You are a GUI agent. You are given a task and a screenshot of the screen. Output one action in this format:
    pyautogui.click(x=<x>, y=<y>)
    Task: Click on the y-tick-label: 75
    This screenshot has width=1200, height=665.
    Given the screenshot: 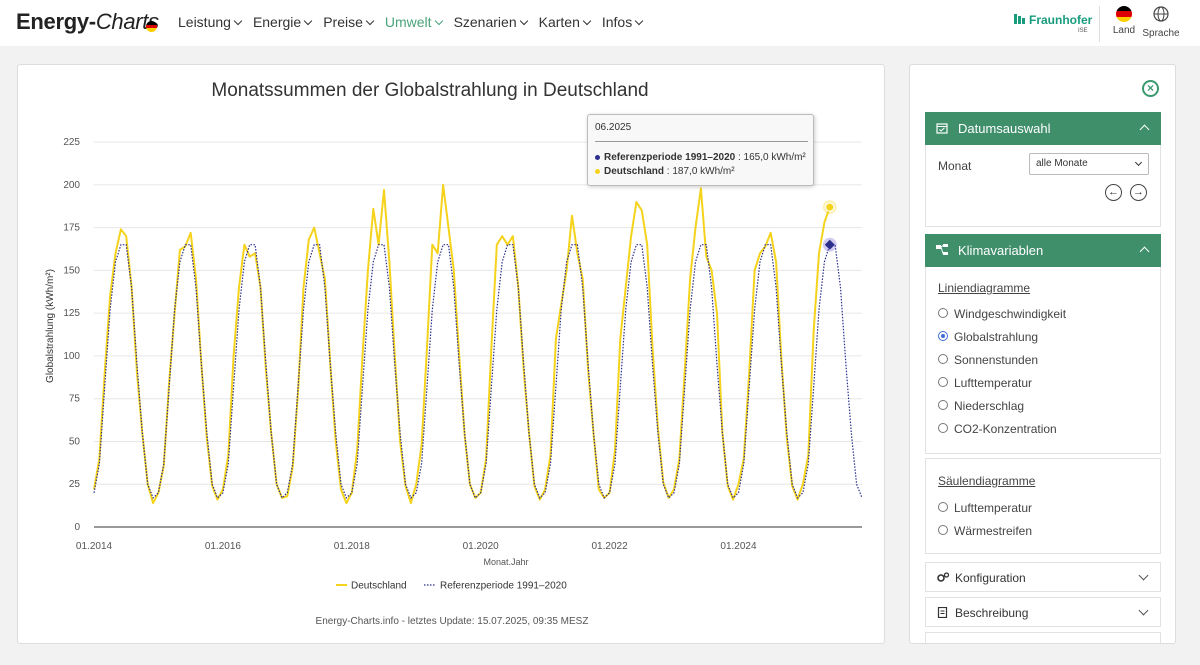 What is the action you would take?
    pyautogui.click(x=75, y=399)
    